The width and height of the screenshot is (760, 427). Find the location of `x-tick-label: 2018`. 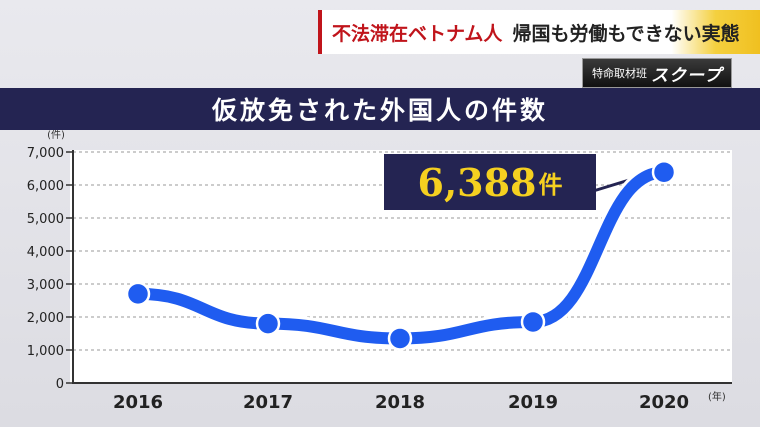

x-tick-label: 2018 is located at coordinates (400, 402).